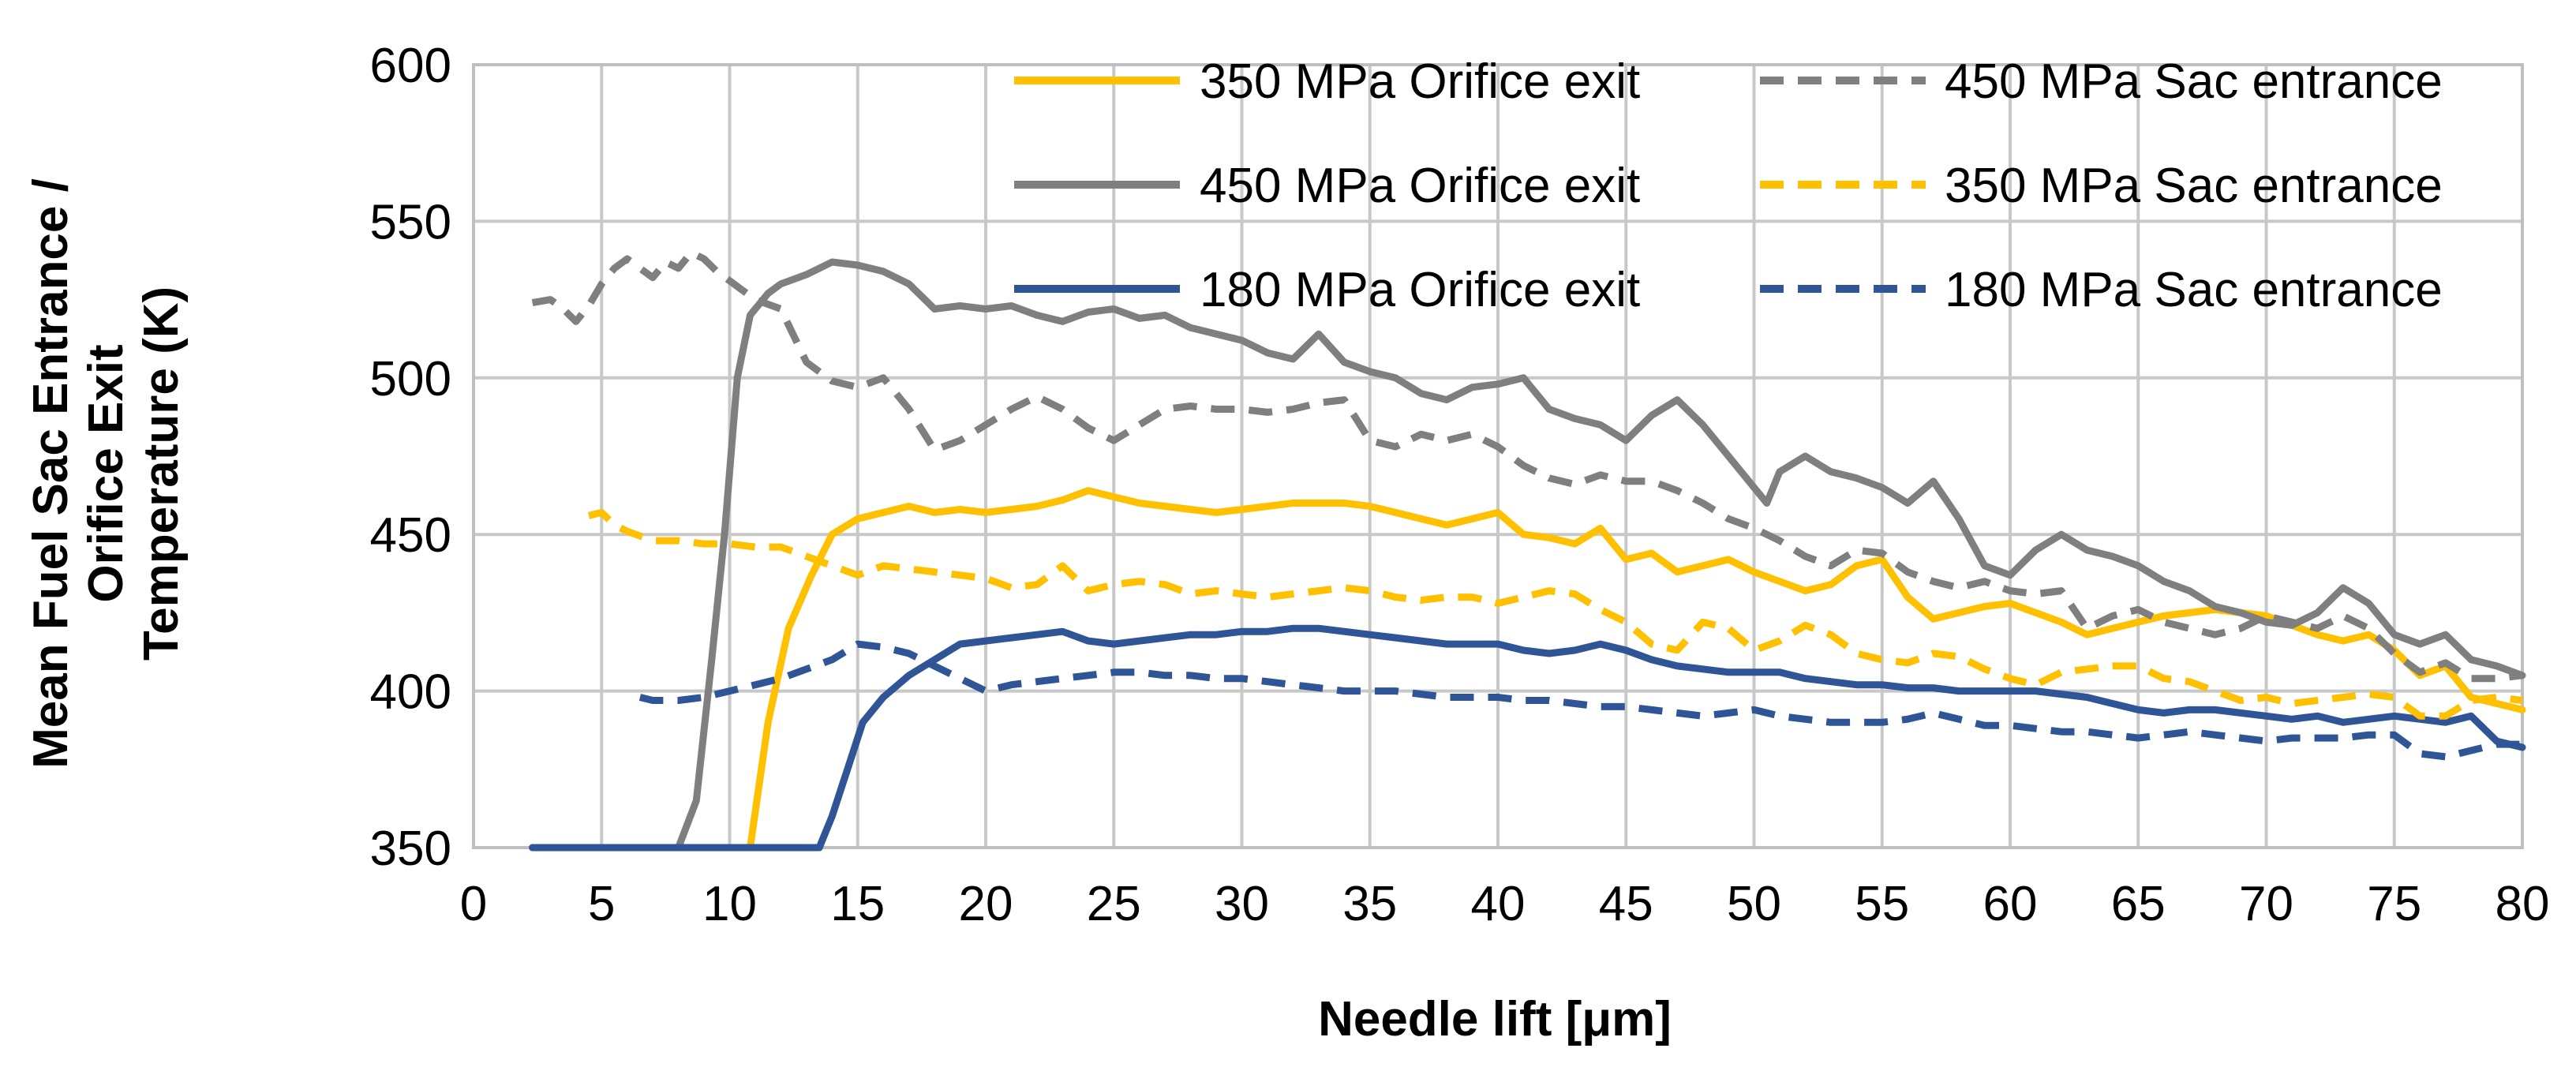 This screenshot has width=2576, height=1067. Describe the element at coordinates (1555, 614) in the screenshot. I see `series-line-350-mpa-sac-entrance` at that location.